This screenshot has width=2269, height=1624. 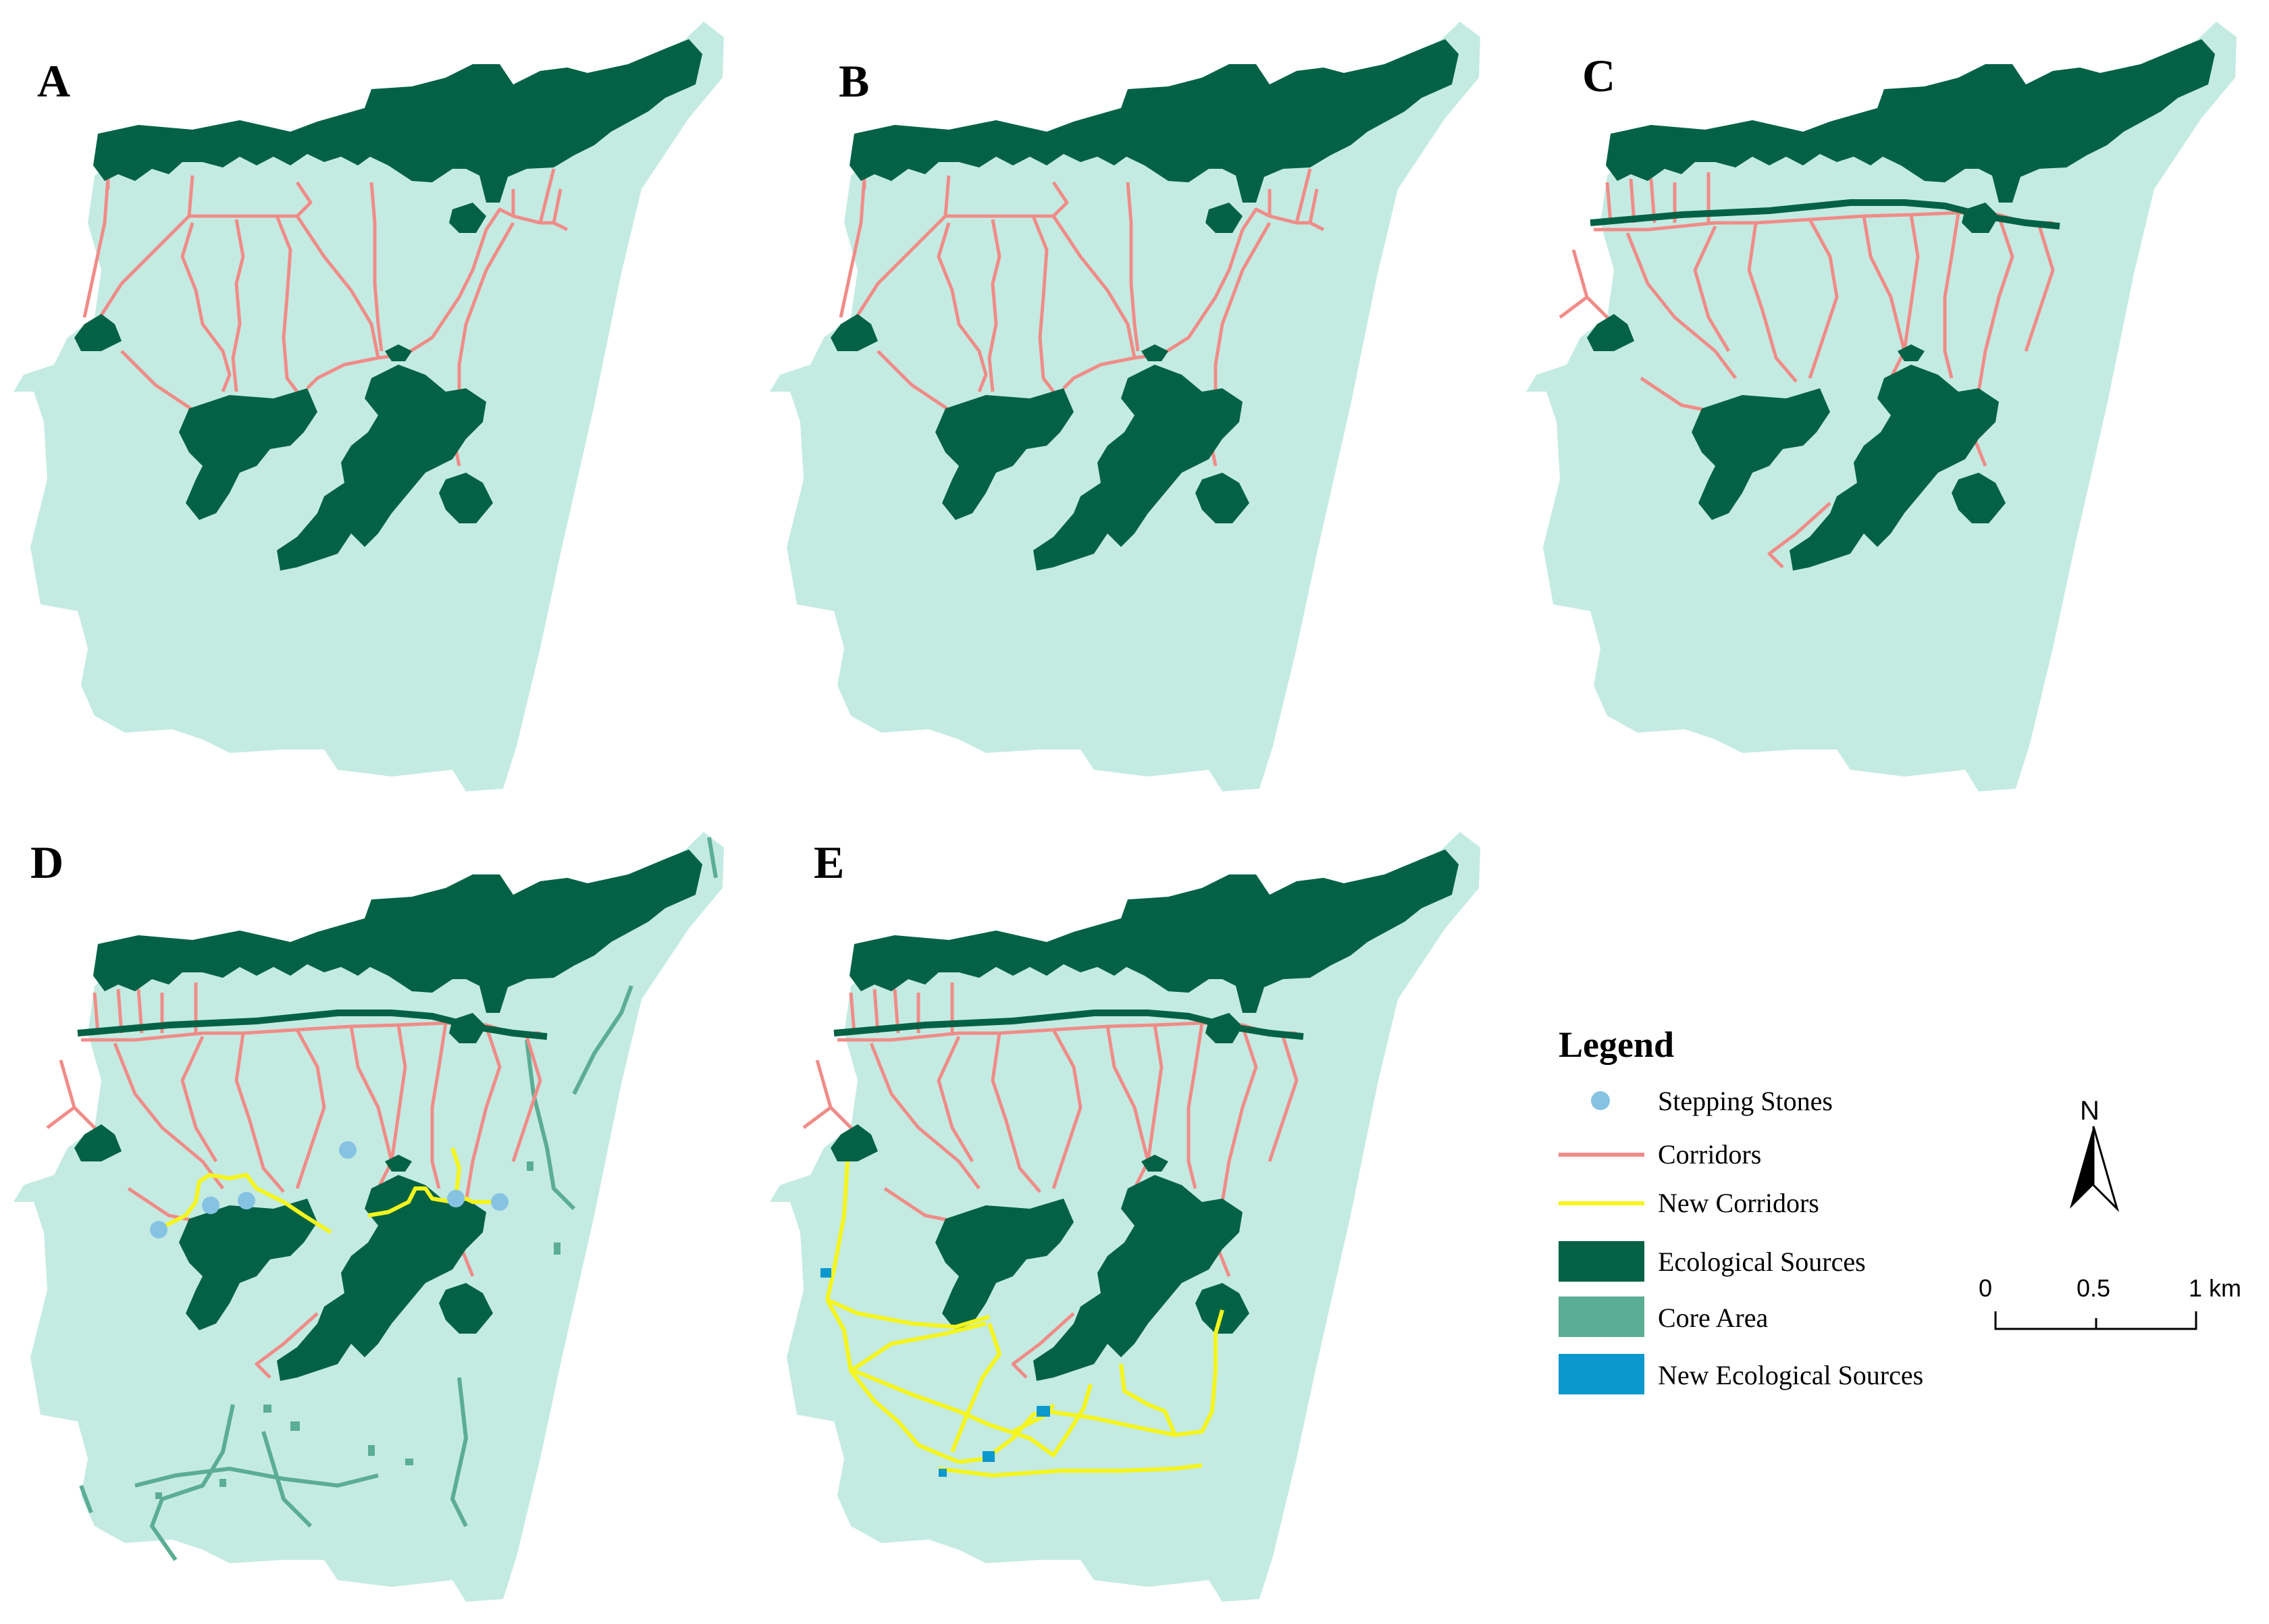 I want to click on north-label: N, so click(x=2090, y=1111).